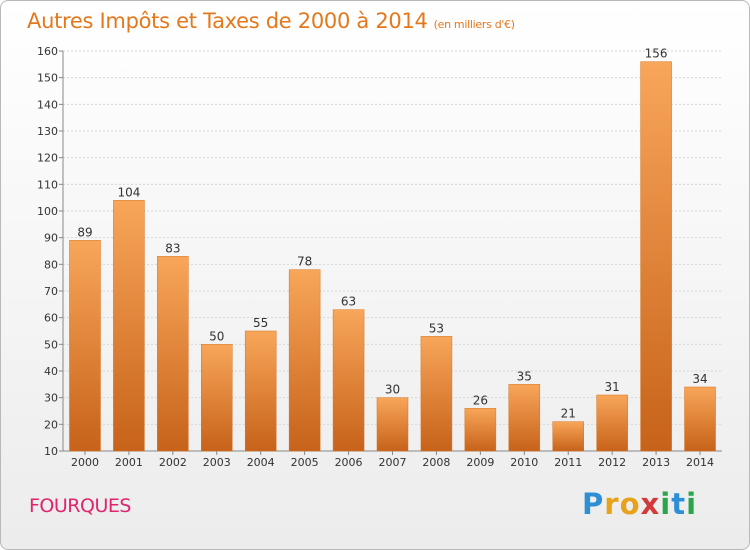 The width and height of the screenshot is (750, 550). Describe the element at coordinates (129, 326) in the screenshot. I see `bar-2001` at that location.